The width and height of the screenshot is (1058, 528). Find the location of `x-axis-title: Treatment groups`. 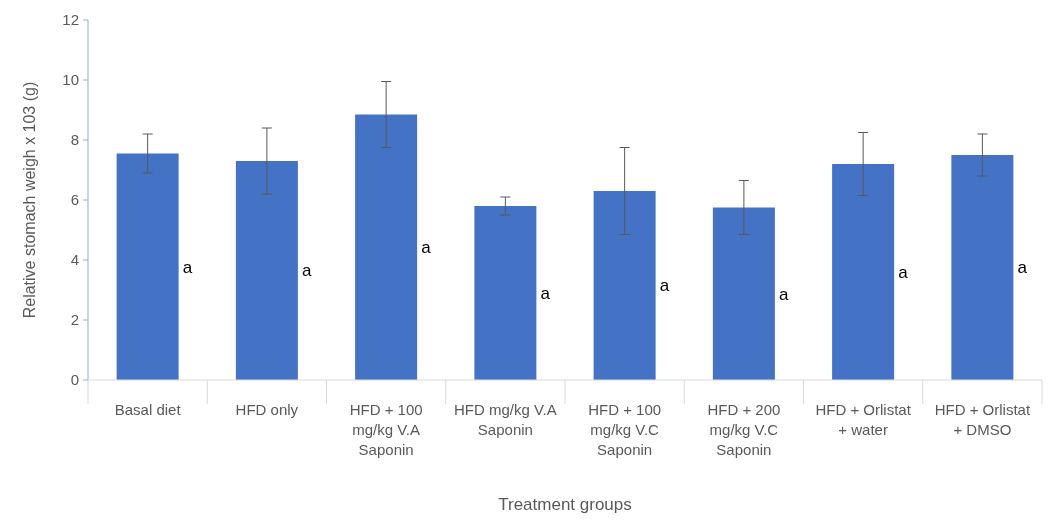

x-axis-title: Treatment groups is located at coordinates (565, 504).